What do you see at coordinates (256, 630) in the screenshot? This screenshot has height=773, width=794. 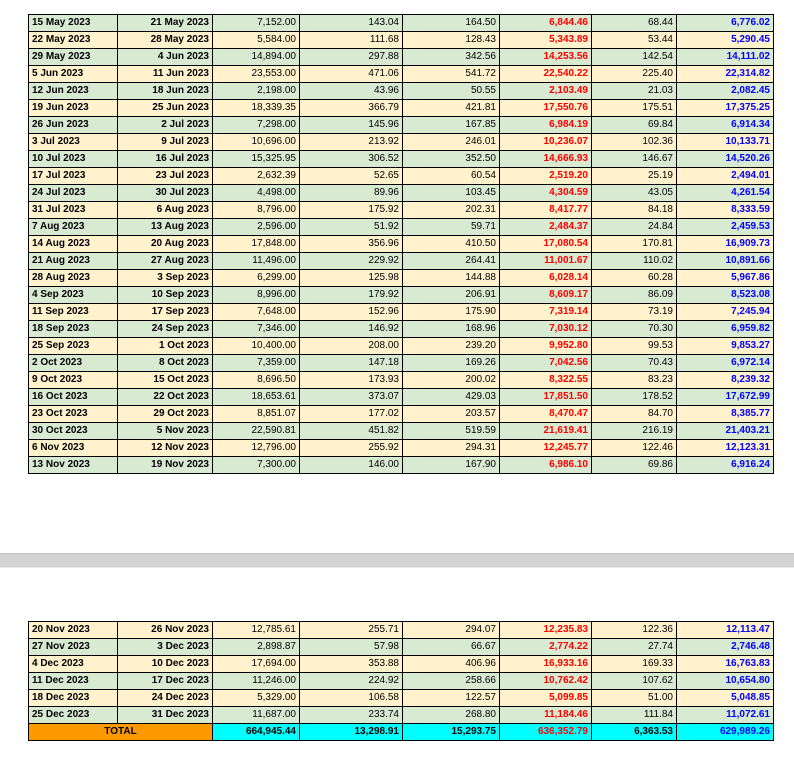 I see `cell-gross: 12,785.61` at bounding box center [256, 630].